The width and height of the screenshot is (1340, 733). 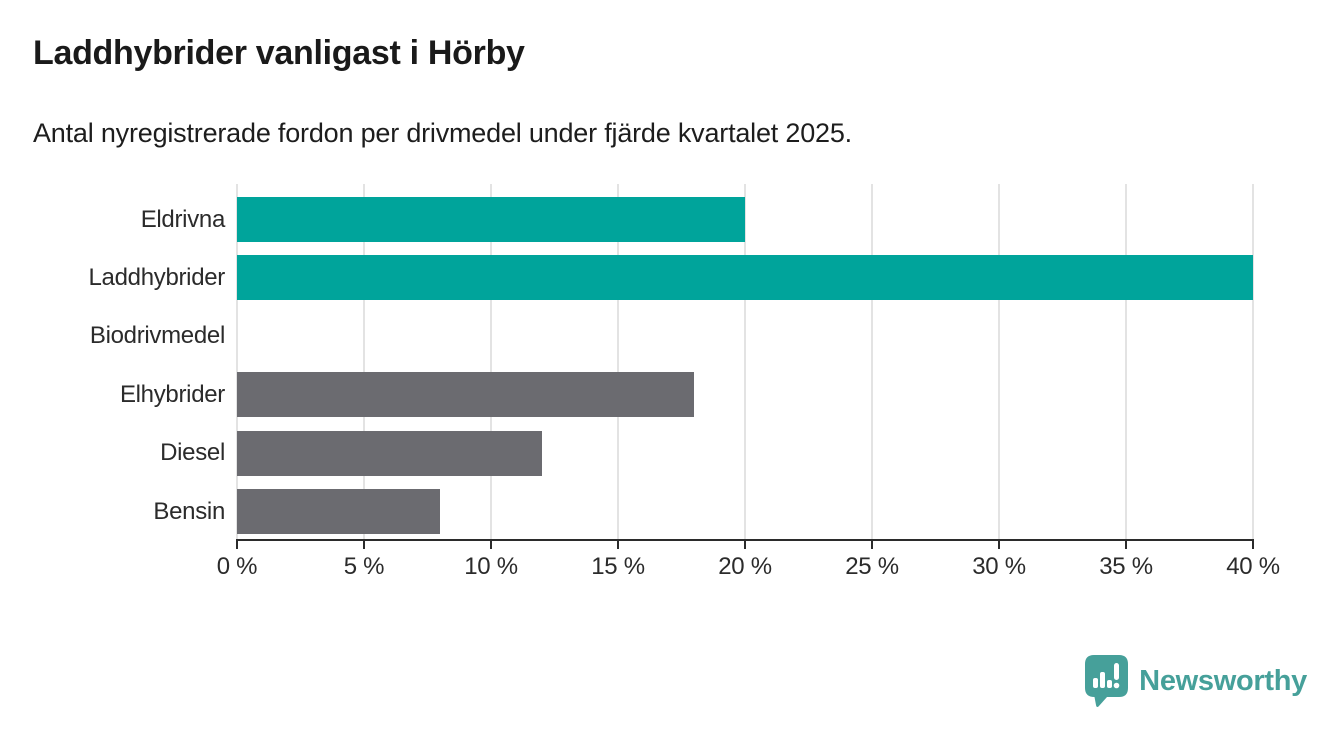 I want to click on category-label-eldrivna: Eldrivna, so click(x=183, y=219).